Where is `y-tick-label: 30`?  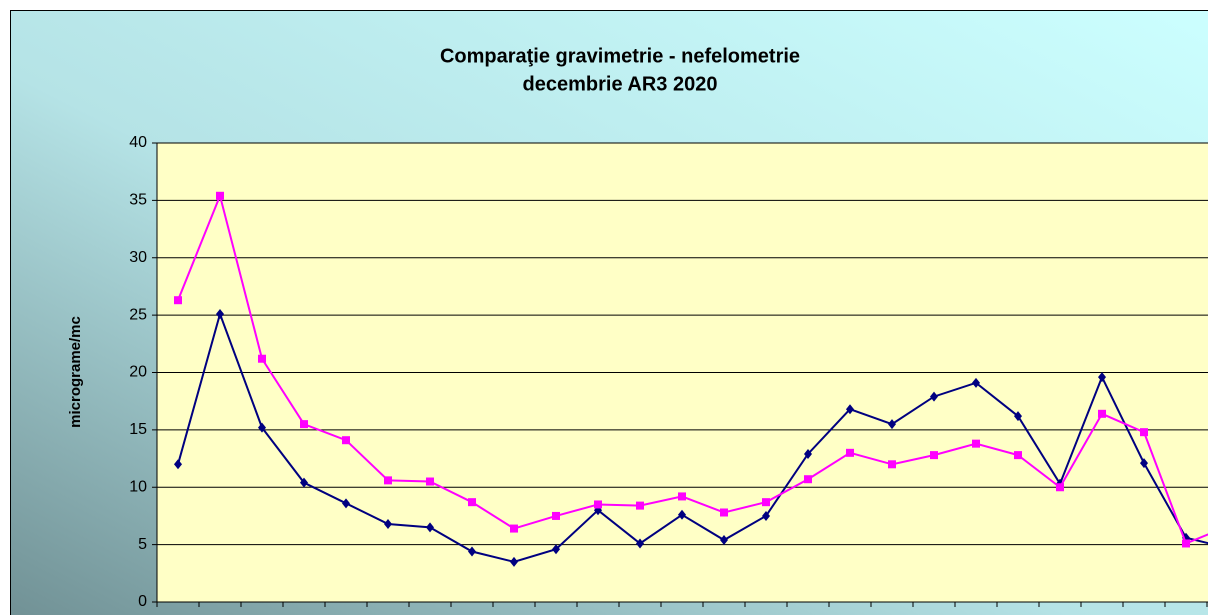 y-tick-label: 30 is located at coordinates (138, 257).